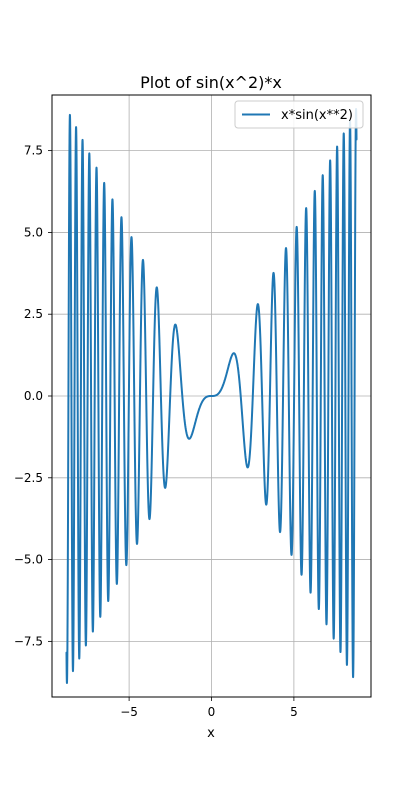 Image resolution: width=411 pixels, height=787 pixels. Describe the element at coordinates (211, 733) in the screenshot. I see `x-axis-label: x` at that location.